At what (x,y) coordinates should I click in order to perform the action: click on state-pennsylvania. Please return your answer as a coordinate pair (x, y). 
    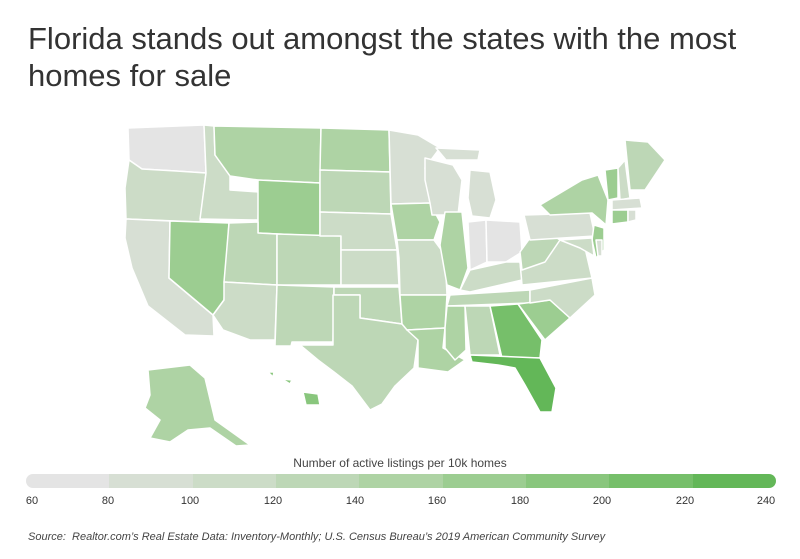
    Looking at the image, I should click on (559, 226).